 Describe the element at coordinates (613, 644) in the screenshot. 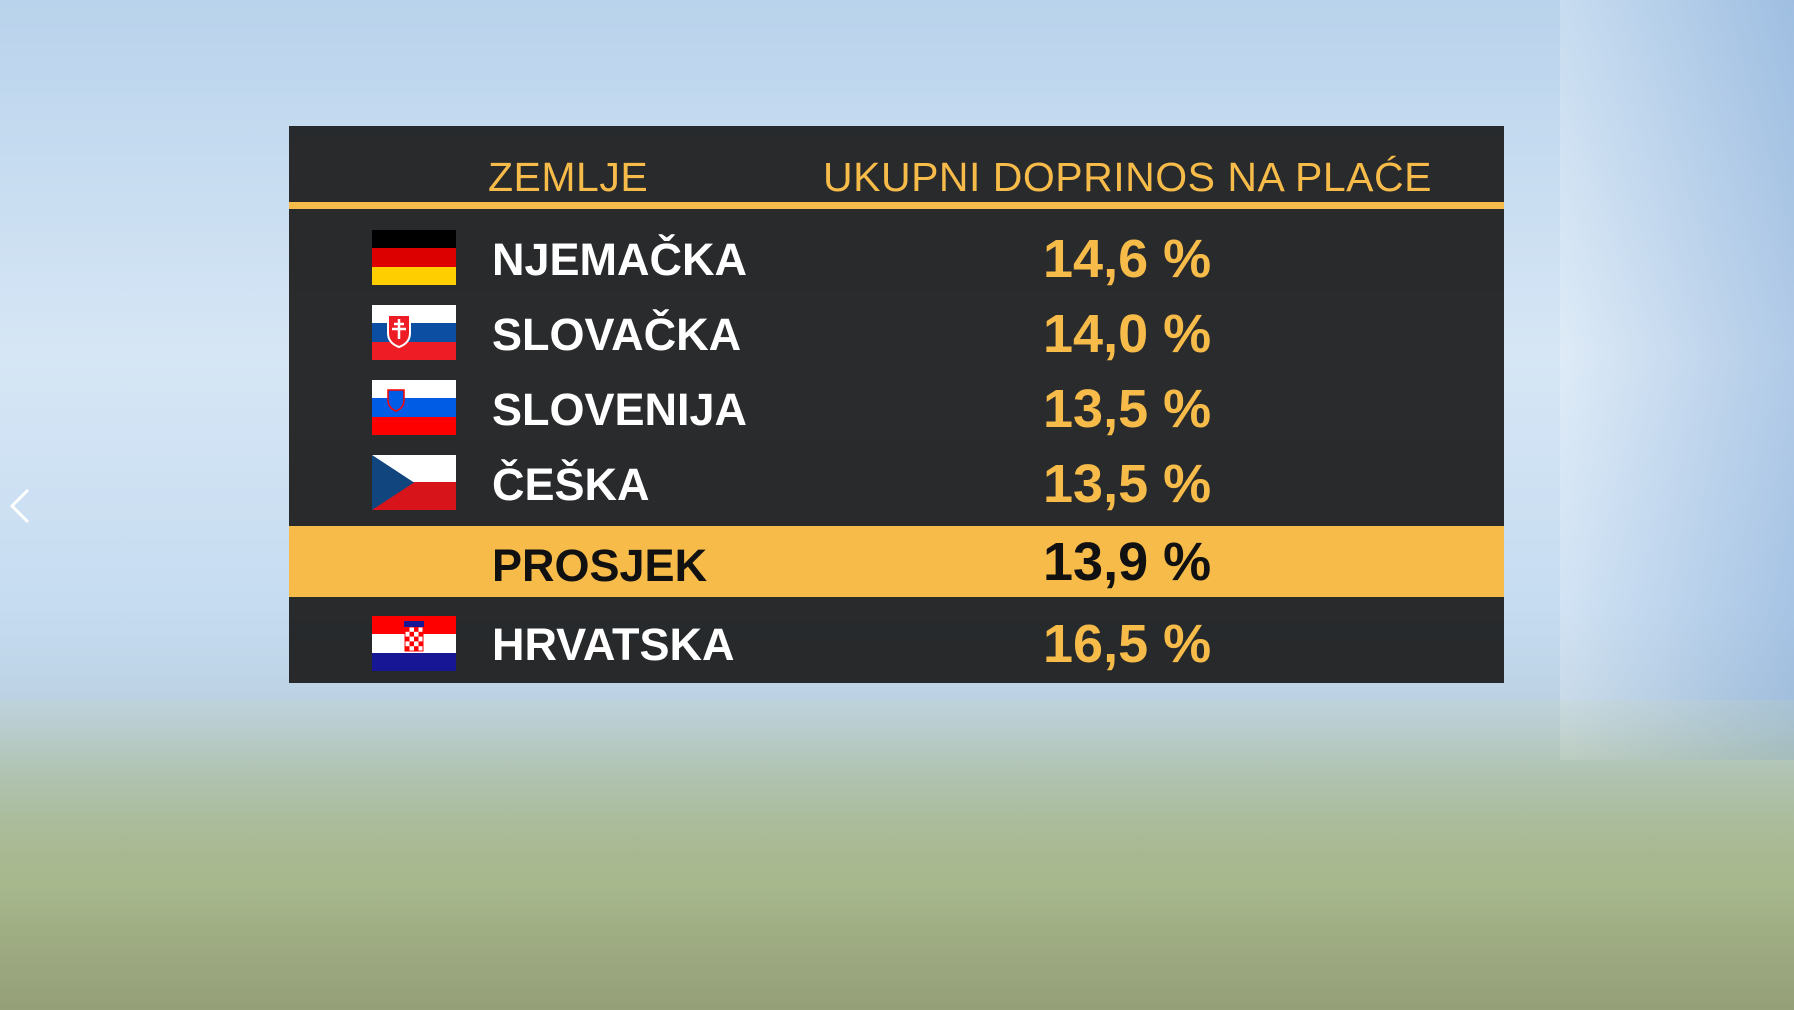

I see `country: HRVATSKA` at that location.